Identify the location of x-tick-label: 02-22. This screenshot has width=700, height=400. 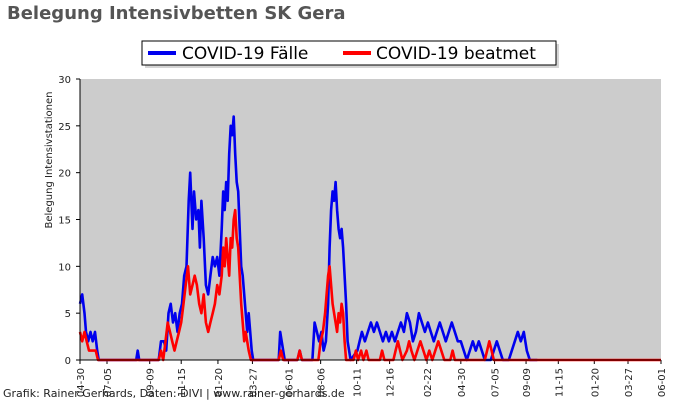
(428, 382).